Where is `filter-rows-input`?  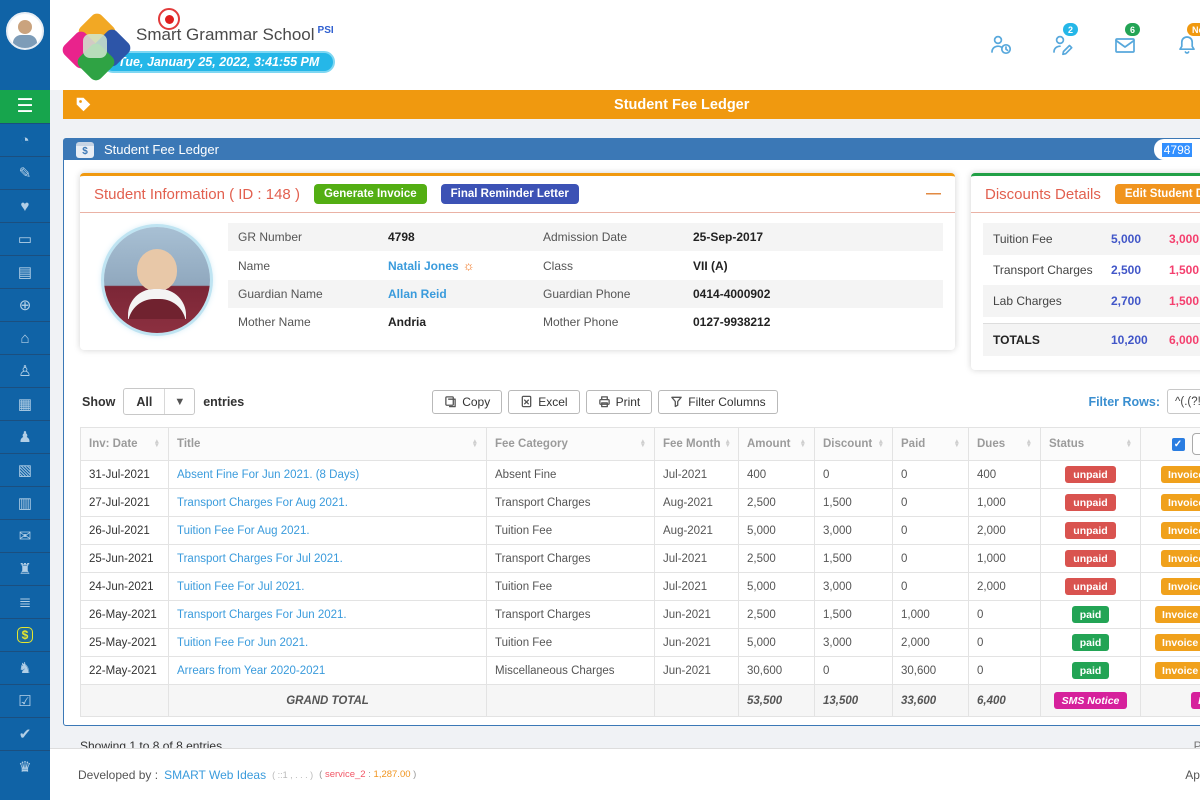 filter-rows-input is located at coordinates (1183, 401).